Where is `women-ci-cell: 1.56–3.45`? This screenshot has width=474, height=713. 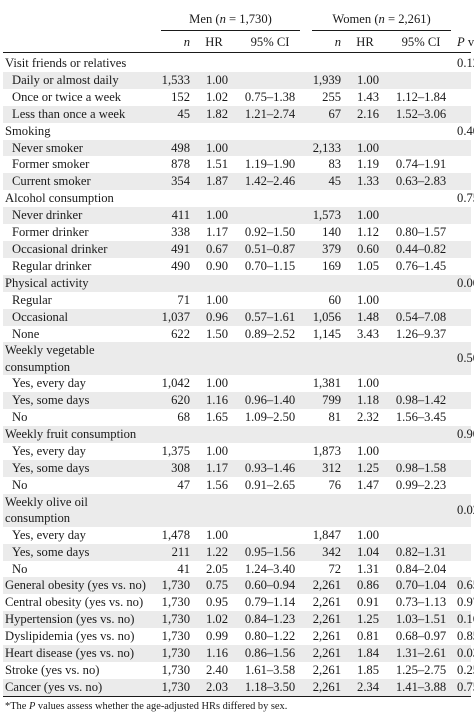
women-ci-cell: 1.56–3.45 is located at coordinates (421, 417).